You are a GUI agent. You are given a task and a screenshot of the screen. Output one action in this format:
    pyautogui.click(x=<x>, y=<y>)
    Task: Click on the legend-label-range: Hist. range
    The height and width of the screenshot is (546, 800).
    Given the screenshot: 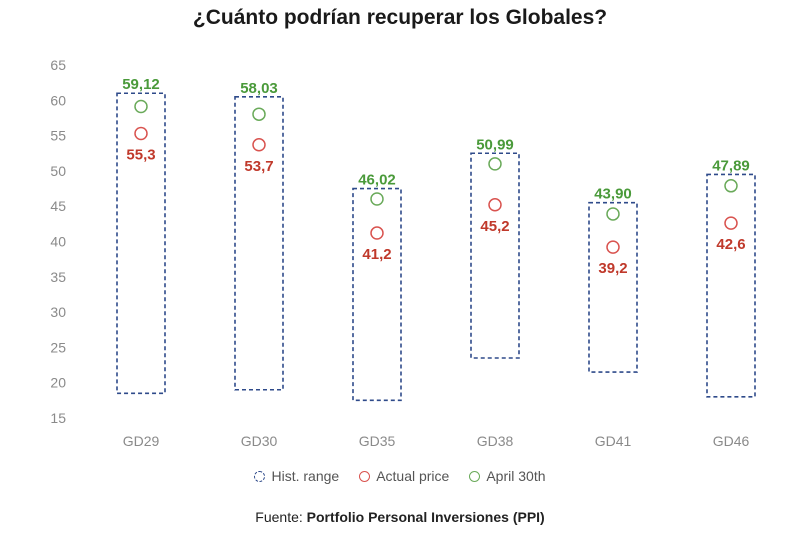 What is the action you would take?
    pyautogui.click(x=305, y=476)
    